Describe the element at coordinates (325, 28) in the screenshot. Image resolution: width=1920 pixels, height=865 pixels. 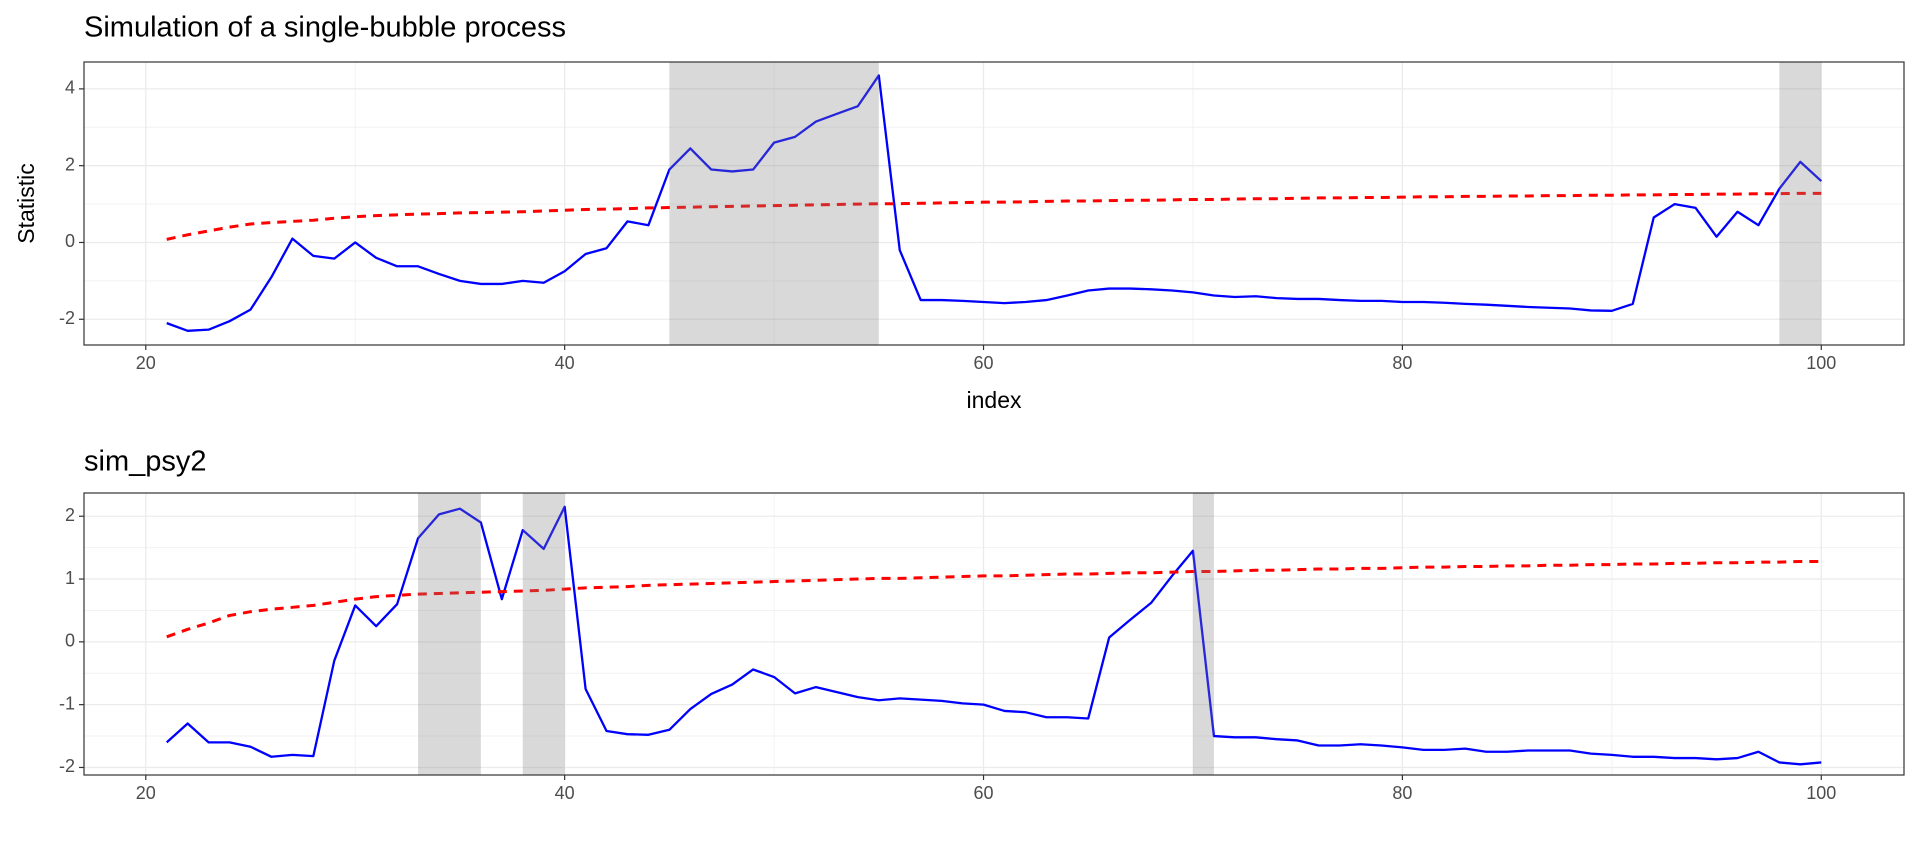
I see `chart-title: Simulation of a single-bubble process` at that location.